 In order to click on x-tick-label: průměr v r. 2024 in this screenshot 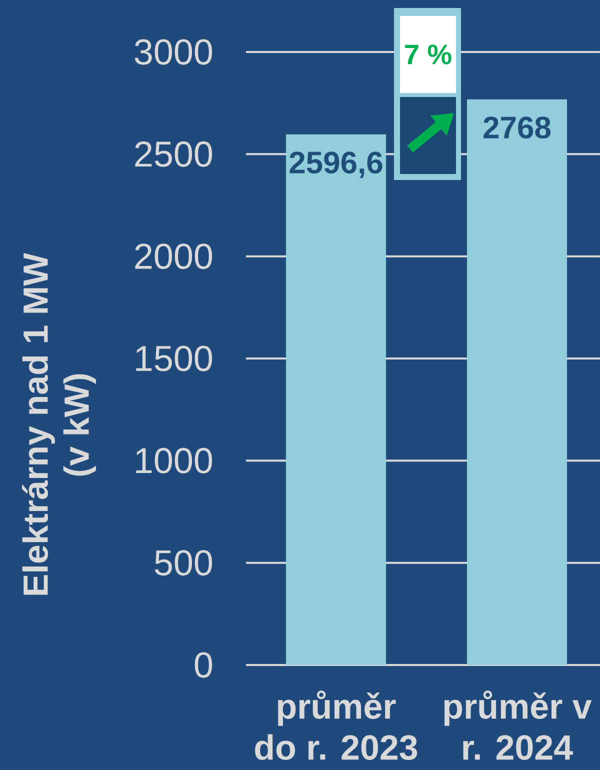, I will do `click(518, 725)`.